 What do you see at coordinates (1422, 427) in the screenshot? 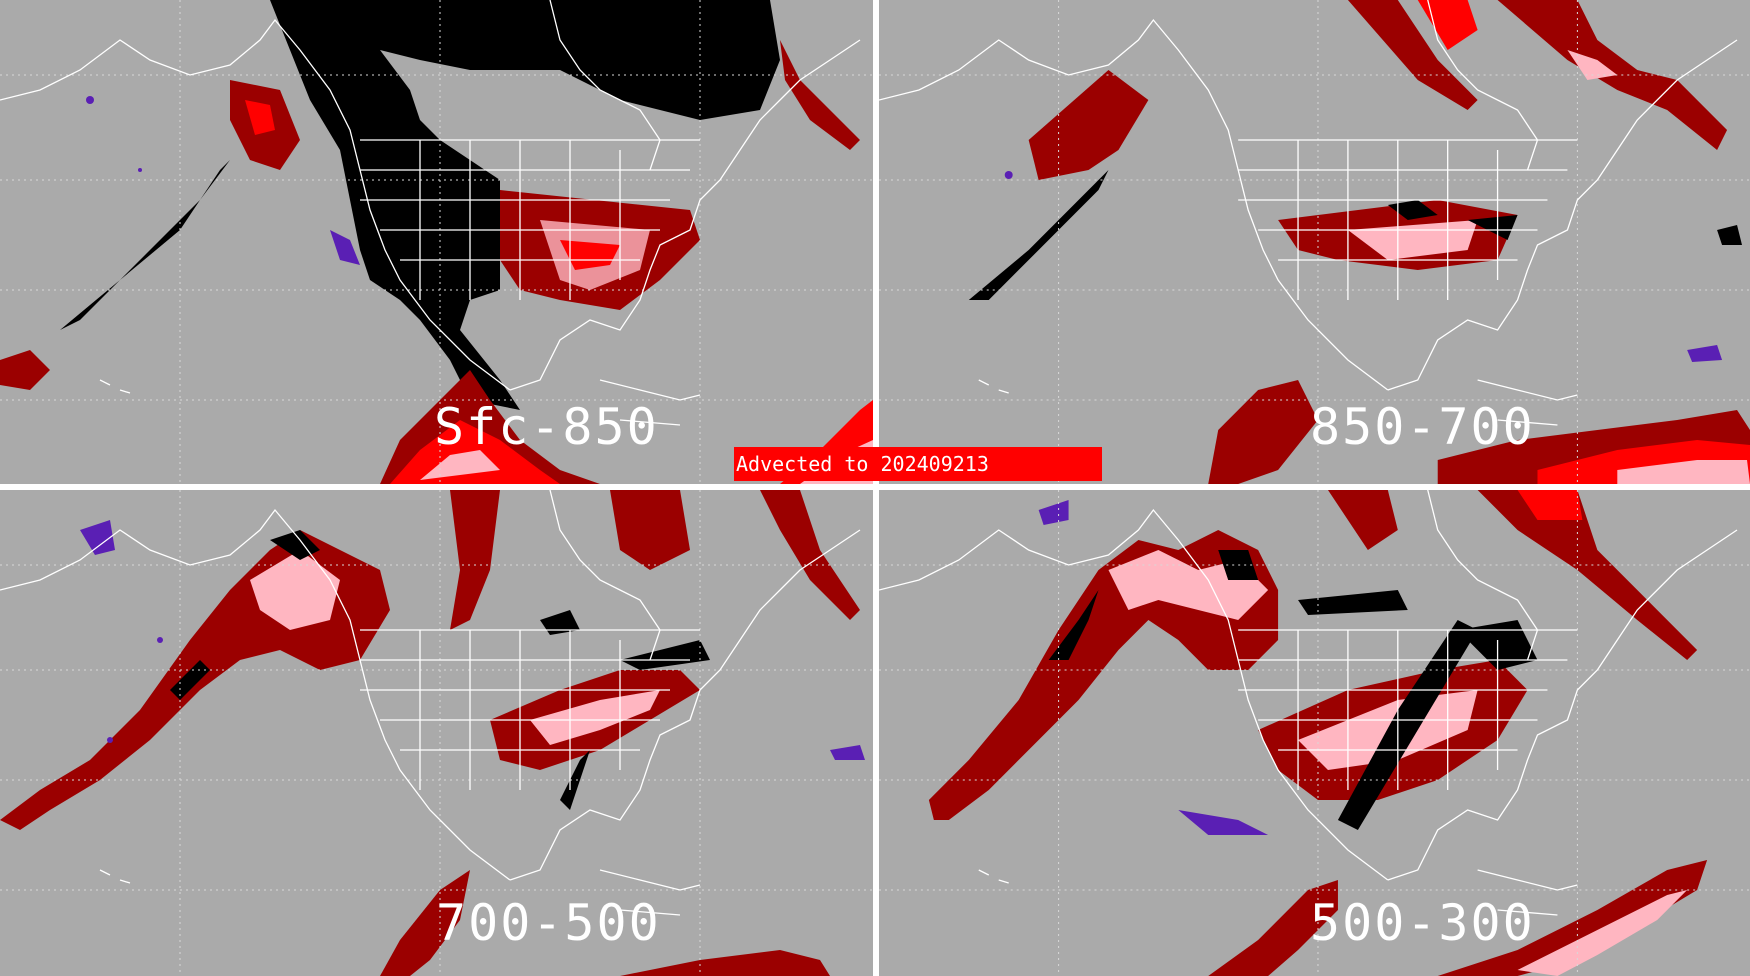
I see `layer-label: 850-700` at bounding box center [1422, 427].